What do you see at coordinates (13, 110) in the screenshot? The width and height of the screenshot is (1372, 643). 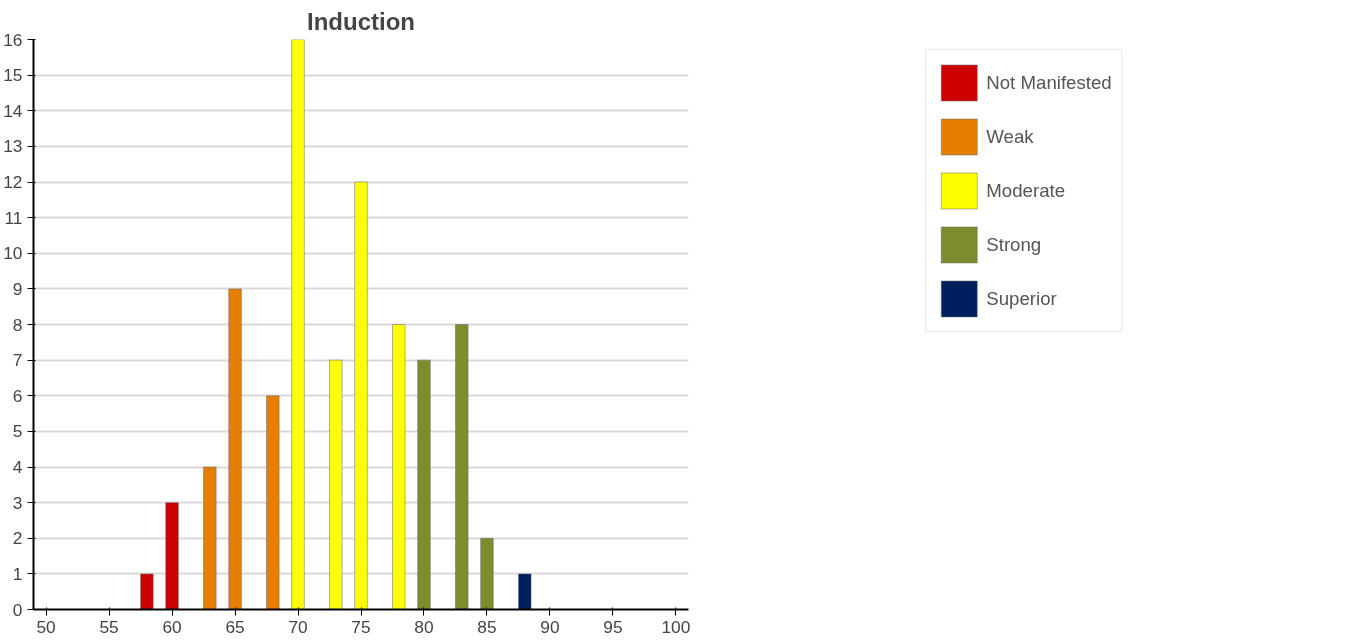 I see `y-tick-label: 14` at bounding box center [13, 110].